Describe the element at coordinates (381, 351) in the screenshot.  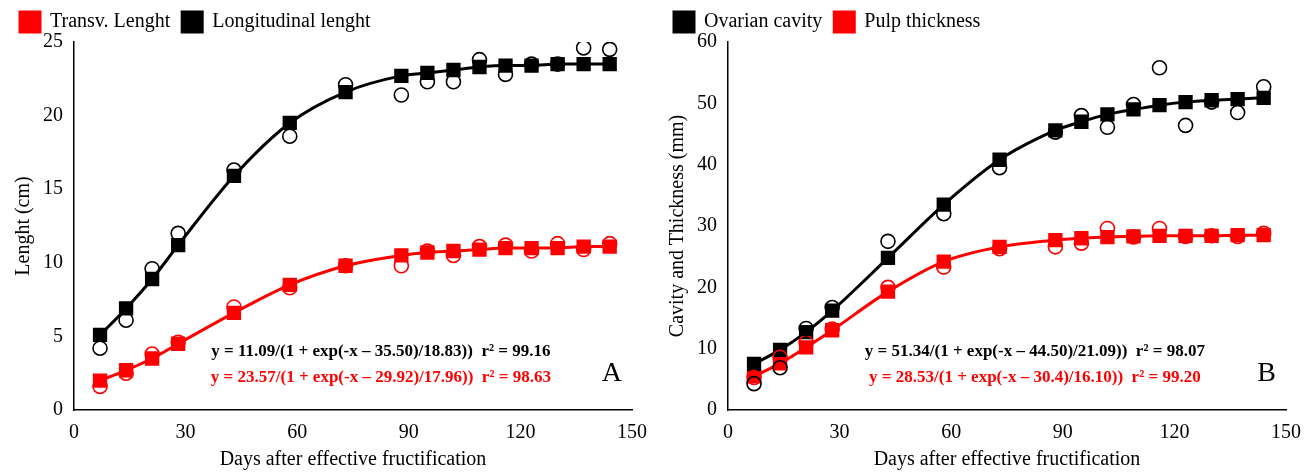
I see `annotation: y = 11.09/(1 + exp(-x – 35.50)/18.83)) r² = 99.16` at that location.